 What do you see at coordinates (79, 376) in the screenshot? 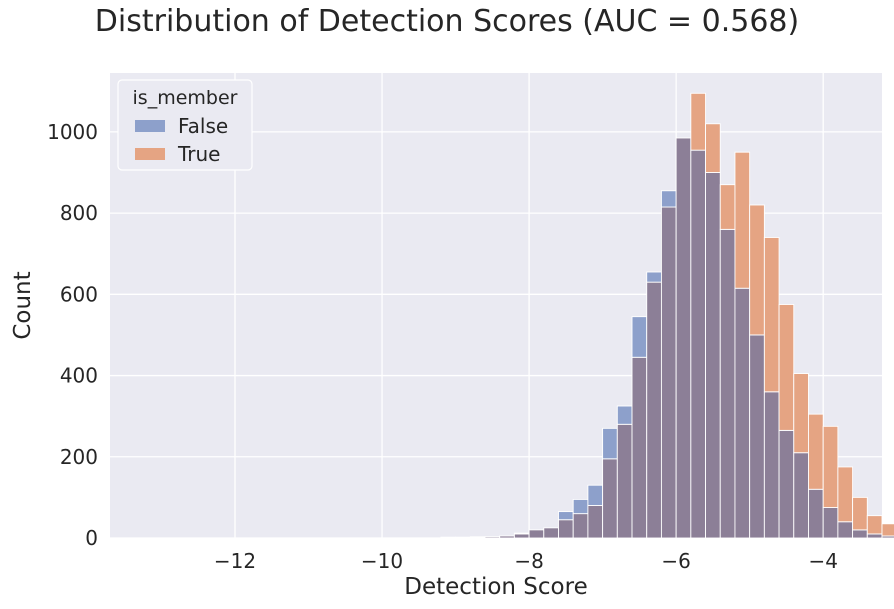
I see `y-tick-label: 400` at bounding box center [79, 376].